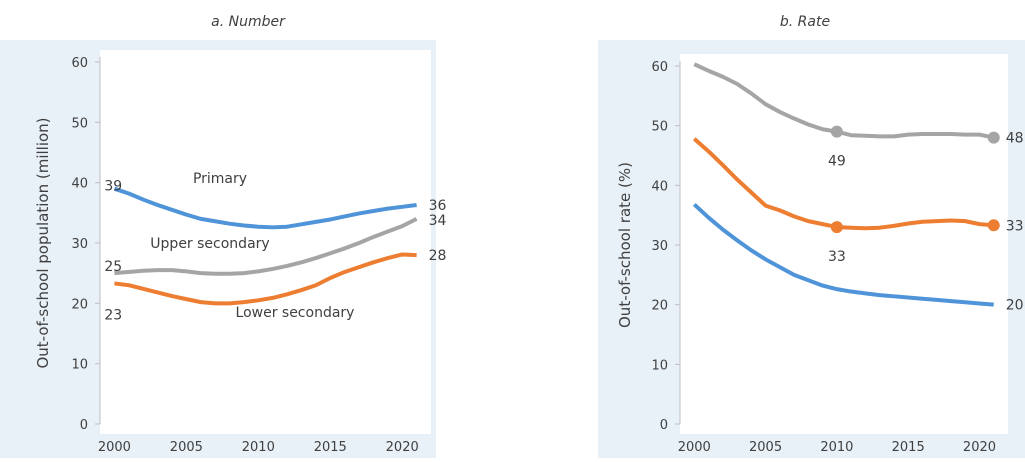 The height and width of the screenshot is (462, 1025). Describe the element at coordinates (113, 187) in the screenshot. I see `data-label: 39` at that location.